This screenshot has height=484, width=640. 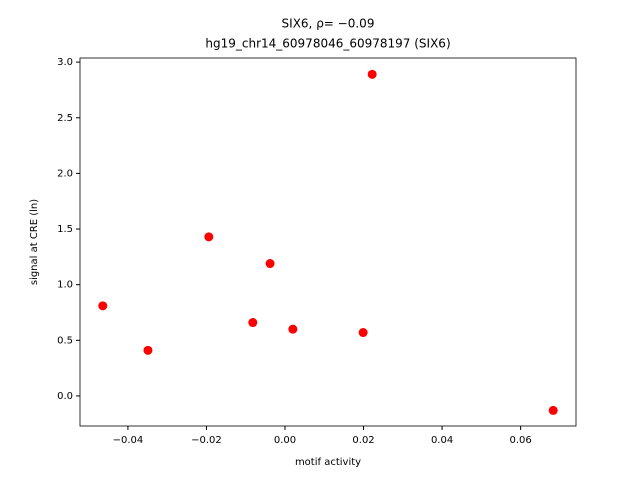 What do you see at coordinates (65, 396) in the screenshot?
I see `y-tick-label: 0.0` at bounding box center [65, 396].